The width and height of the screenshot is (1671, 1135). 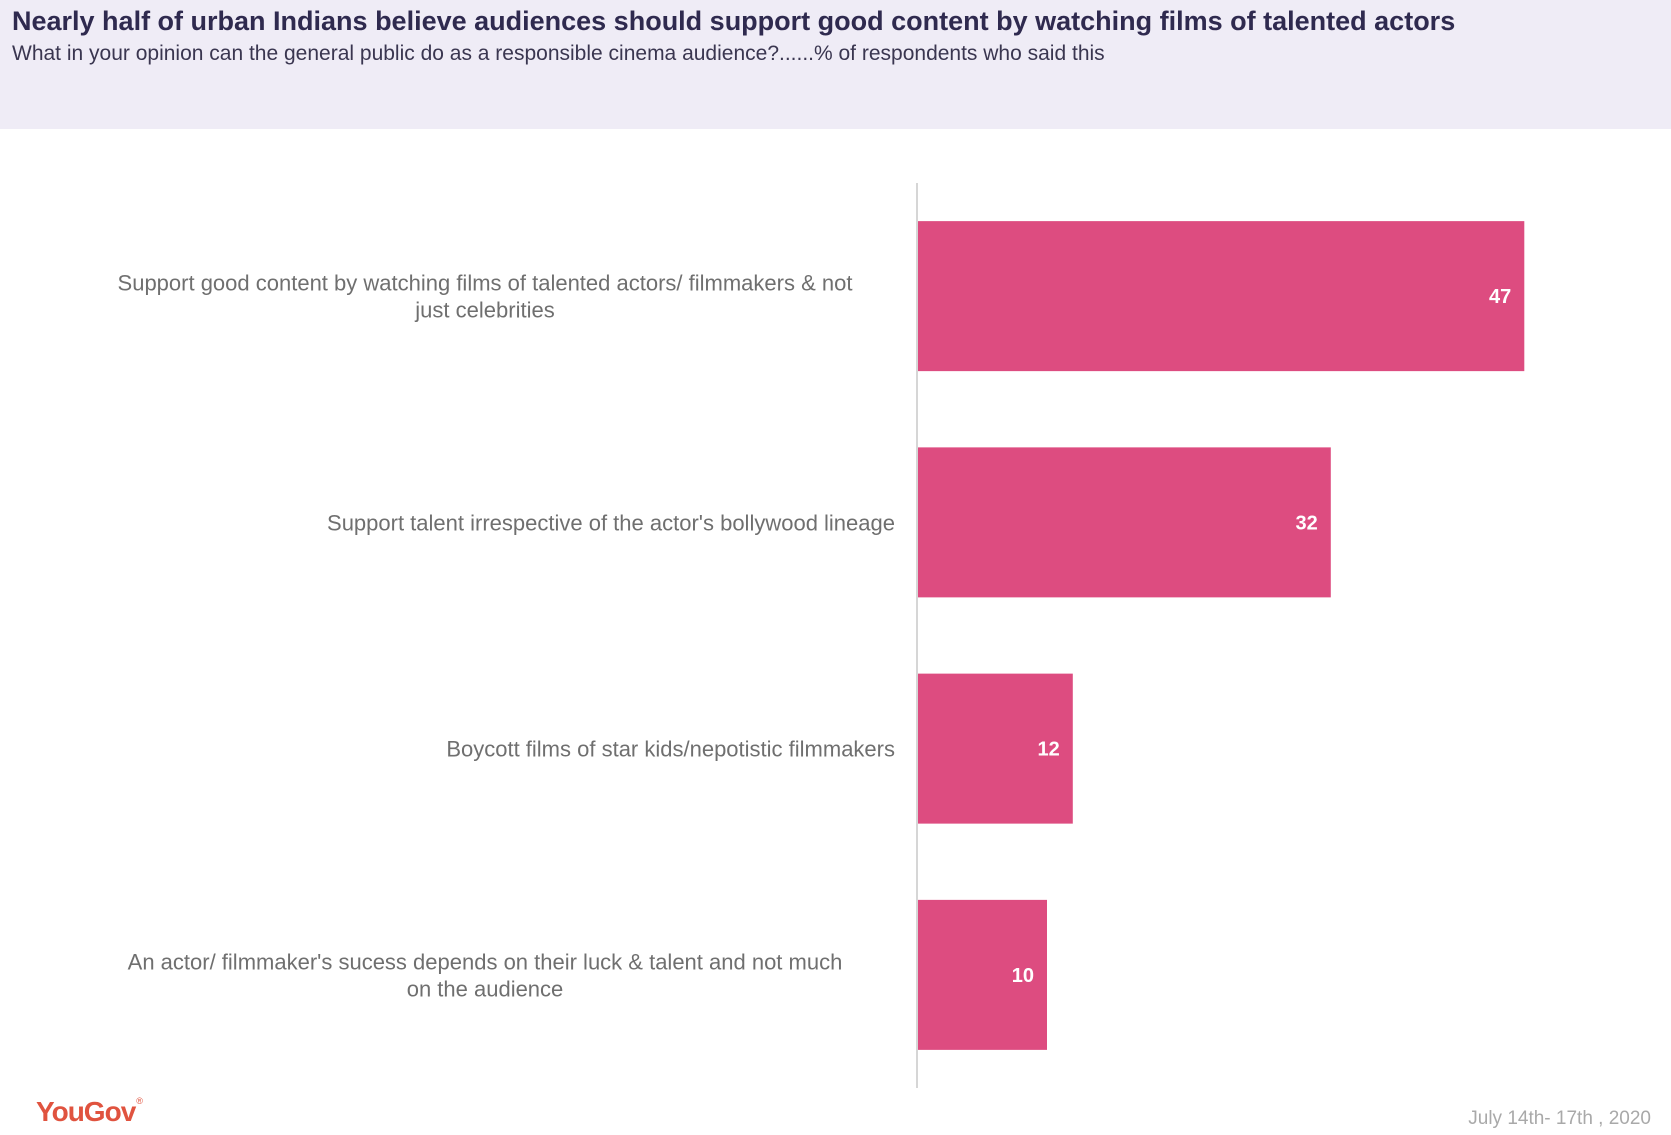 I want to click on survey-date: July 14th- 17th , 2020, so click(x=1559, y=1118).